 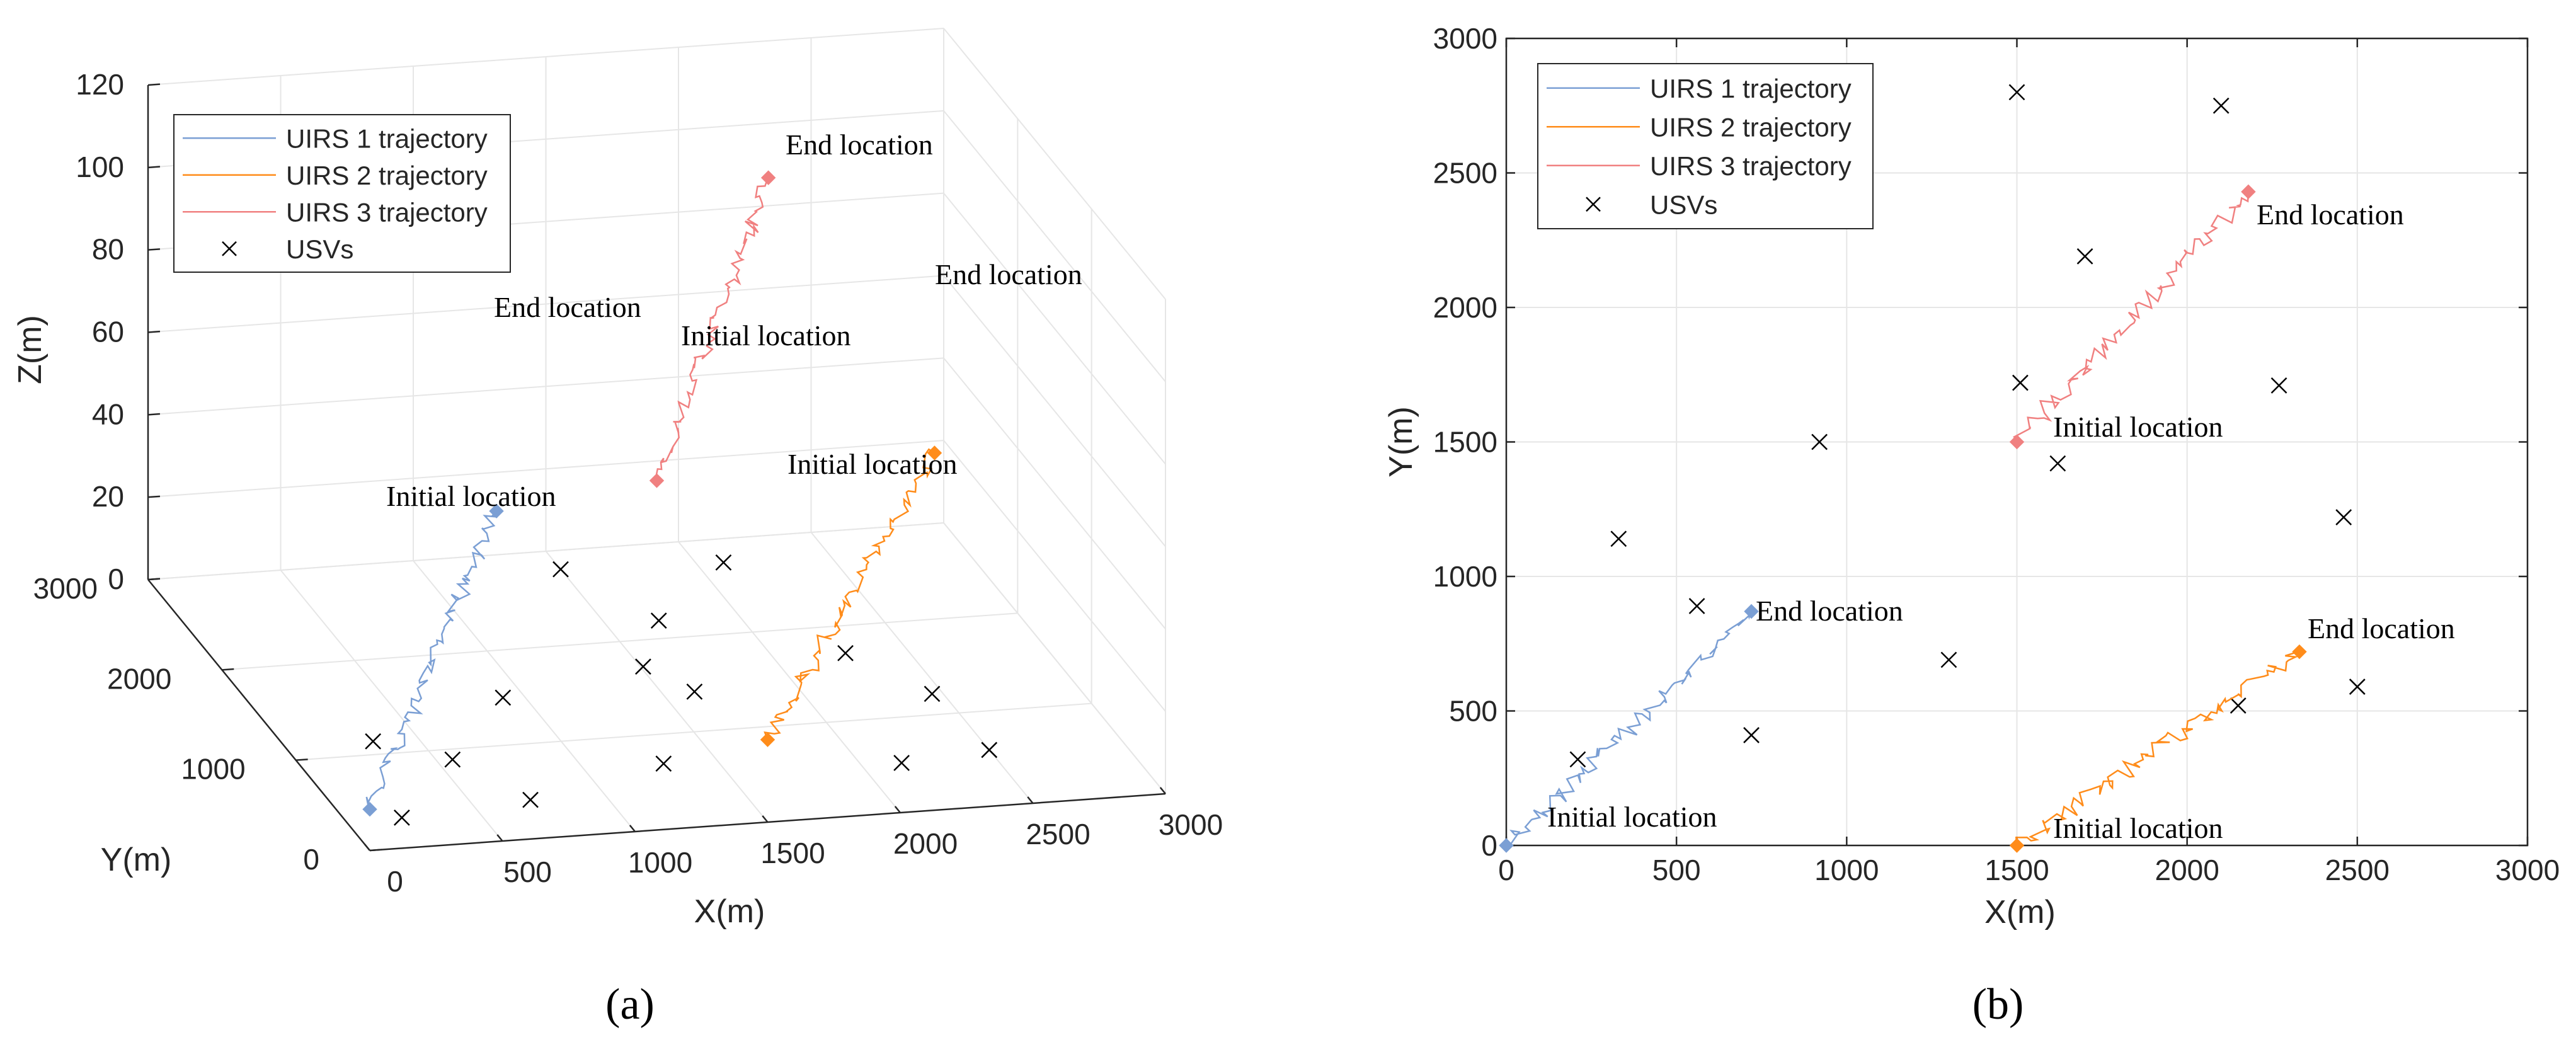 I want to click on y-tick-label-6: 3000, so click(x=1465, y=38).